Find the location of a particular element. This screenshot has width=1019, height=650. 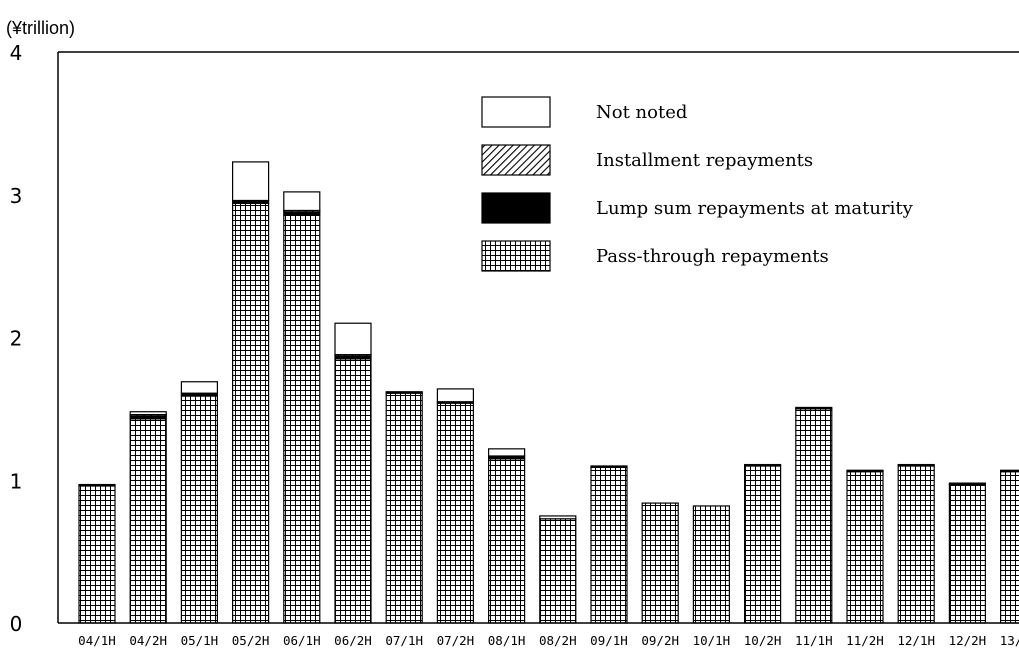

legend-label: Not noted is located at coordinates (641, 112).